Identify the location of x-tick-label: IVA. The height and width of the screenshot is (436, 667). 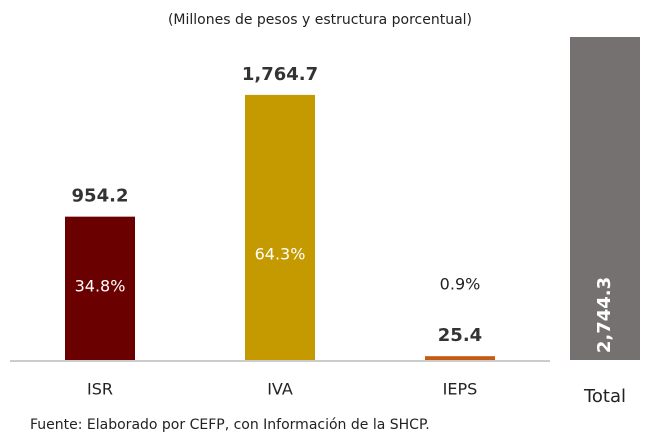
(280, 389).